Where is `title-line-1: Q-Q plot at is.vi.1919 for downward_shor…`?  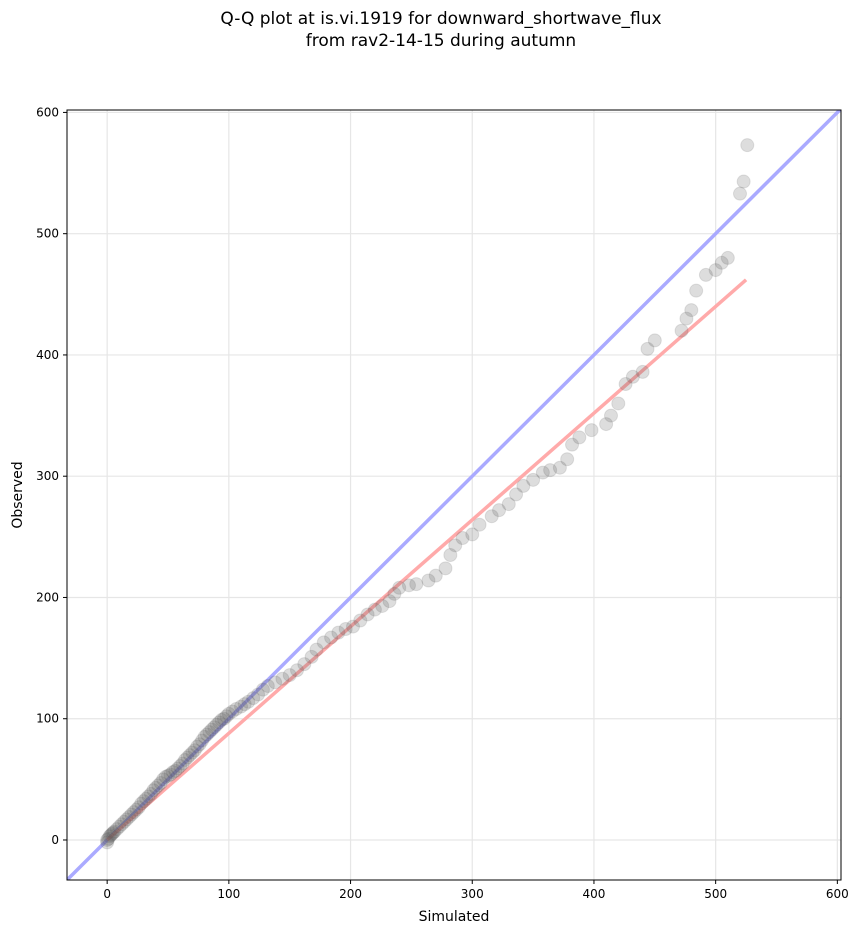 title-line-1: Q-Q plot at is.vi.1919 for downward_shor… is located at coordinates (441, 19).